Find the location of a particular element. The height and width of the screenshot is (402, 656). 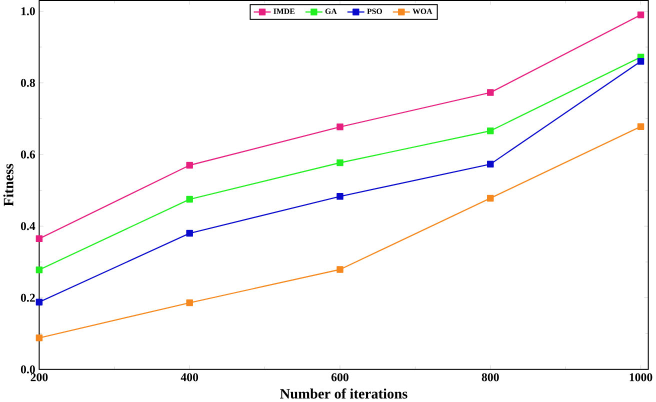

y-tick-label: 0.8 is located at coordinates (27, 82).